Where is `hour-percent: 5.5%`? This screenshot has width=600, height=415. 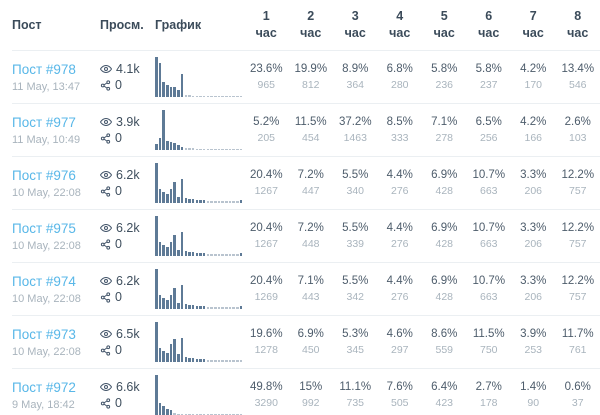
hour-percent: 5.5% is located at coordinates (355, 228).